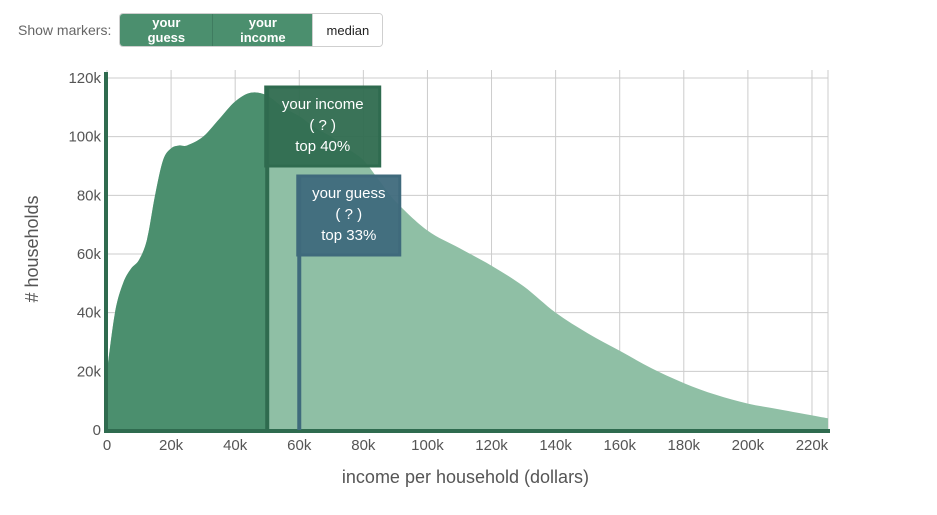 This screenshot has width=937, height=515. Describe the element at coordinates (347, 30) in the screenshot. I see `median-toggle: median` at that location.